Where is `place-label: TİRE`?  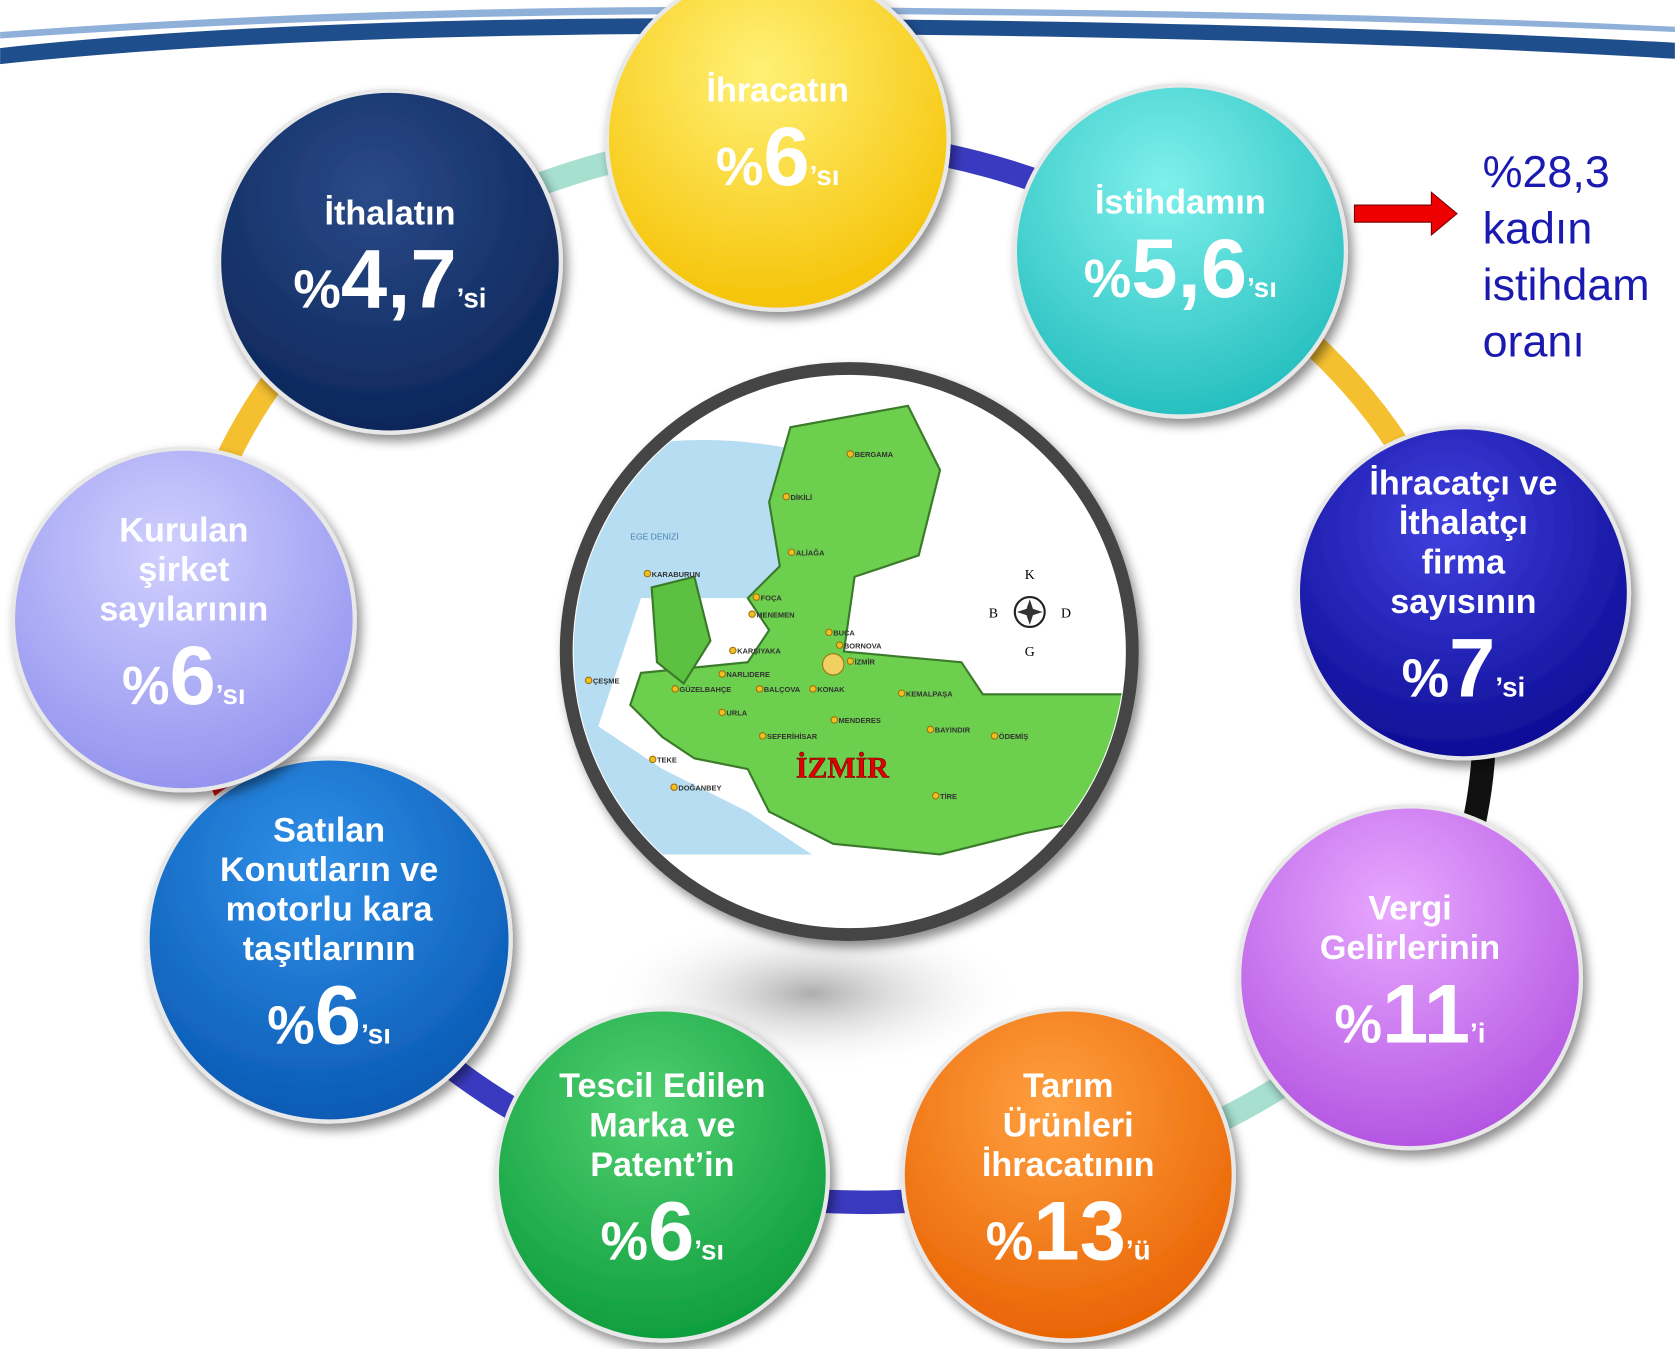 place-label: TİRE is located at coordinates (948, 796).